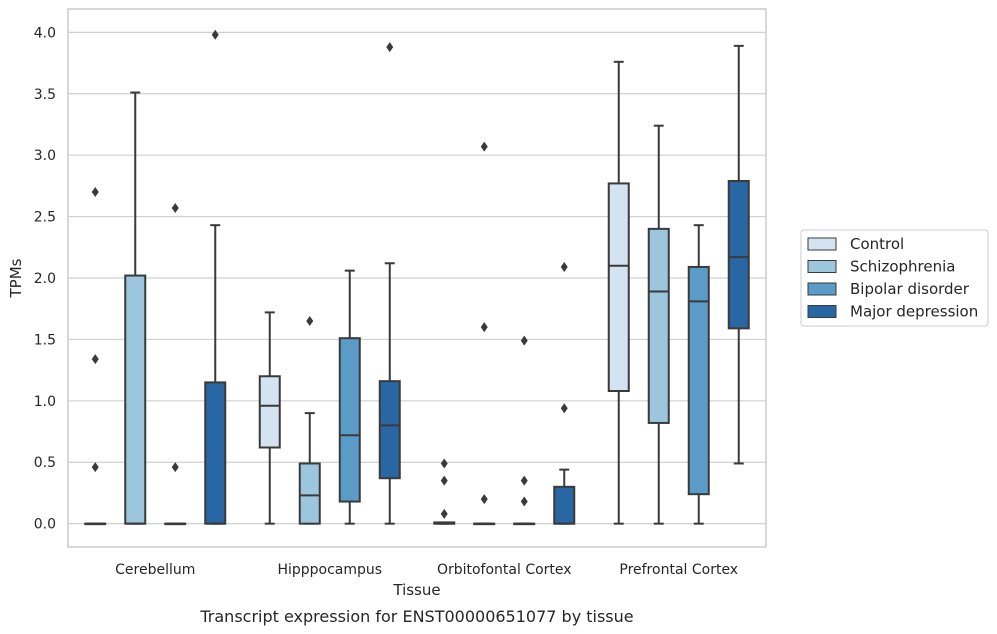  Describe the element at coordinates (910, 289) in the screenshot. I see `legend-label: Bipolar disorder` at that location.